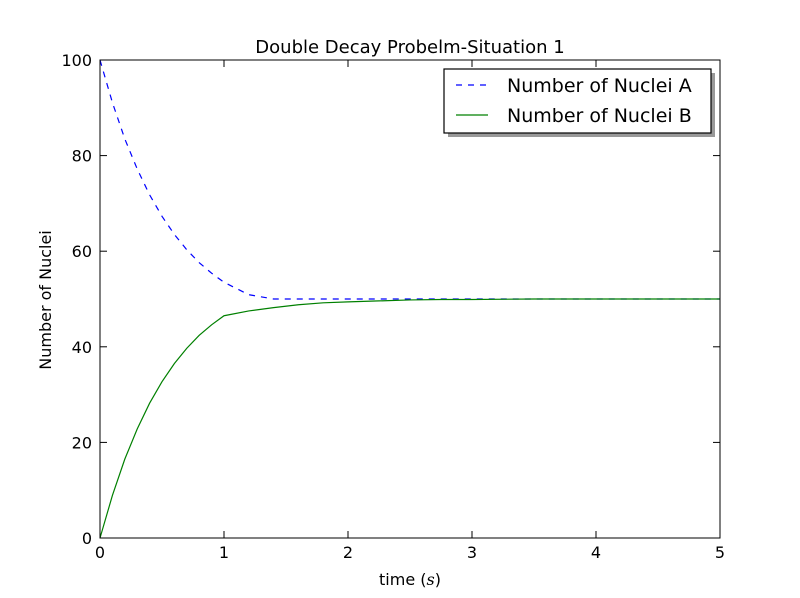 This screenshot has height=598, width=800. I want to click on x-tick-label: 5, so click(720, 552).